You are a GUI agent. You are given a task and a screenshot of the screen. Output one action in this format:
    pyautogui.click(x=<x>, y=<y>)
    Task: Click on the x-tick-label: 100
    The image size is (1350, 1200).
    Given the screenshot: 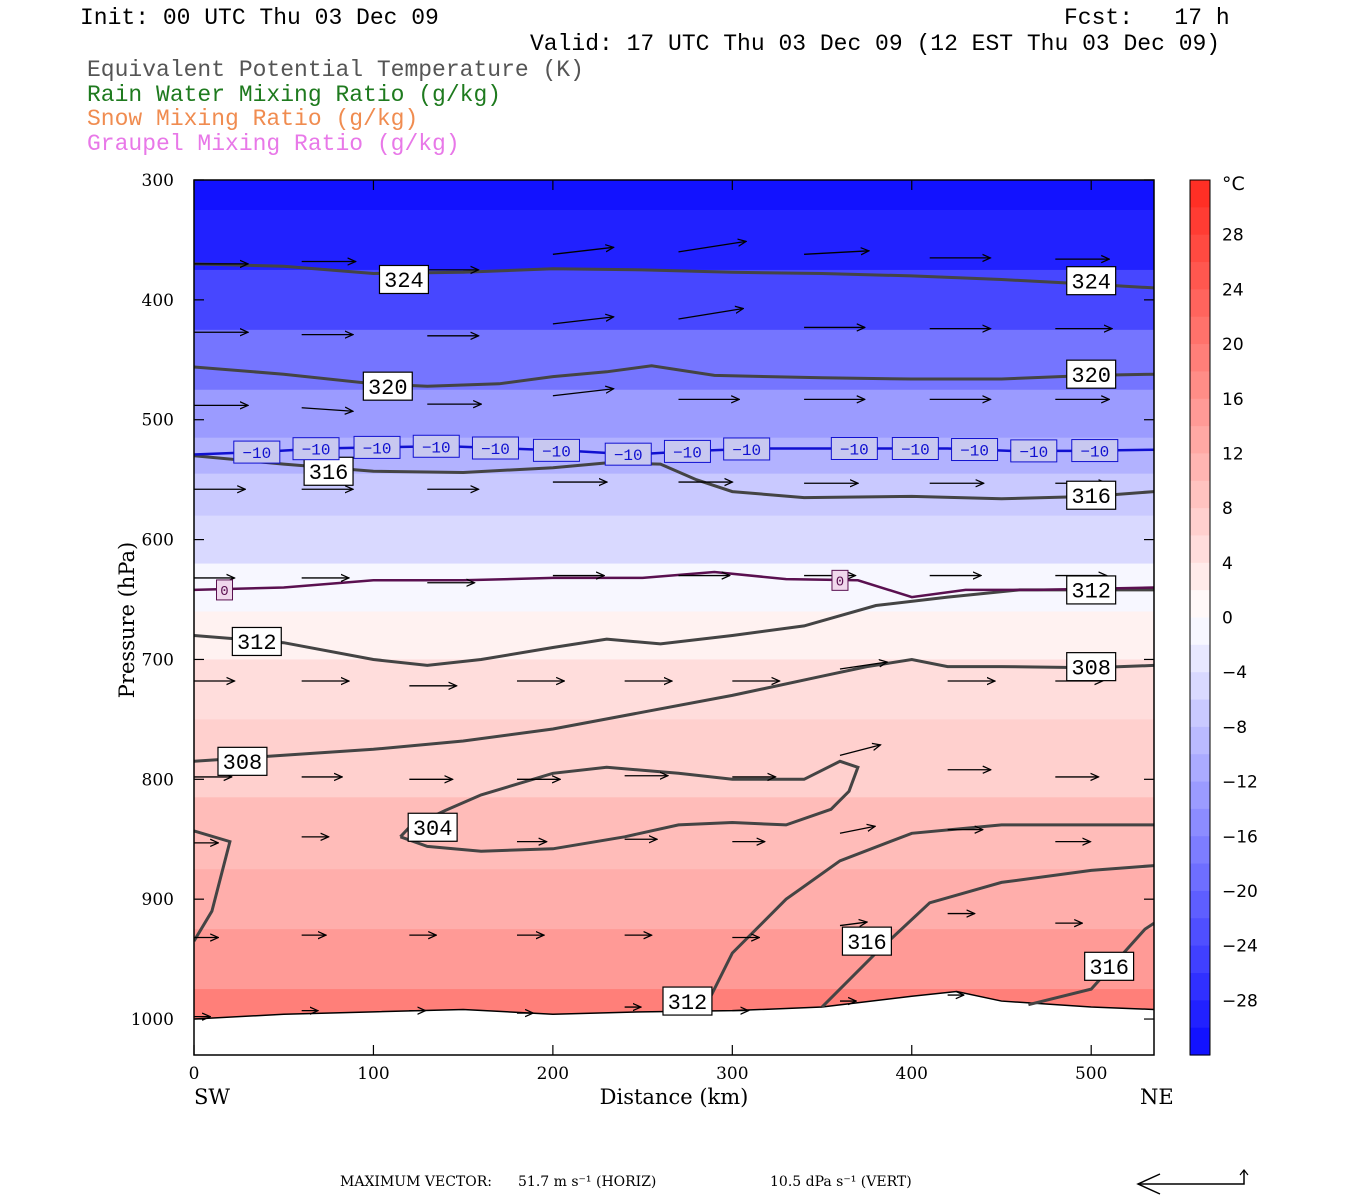 What is the action you would take?
    pyautogui.click(x=373, y=1074)
    